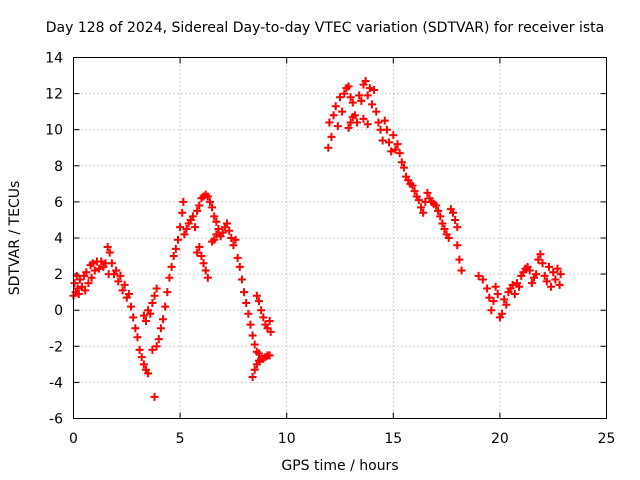  What do you see at coordinates (58, 311) in the screenshot?
I see `y-tick-label: 0` at bounding box center [58, 311].